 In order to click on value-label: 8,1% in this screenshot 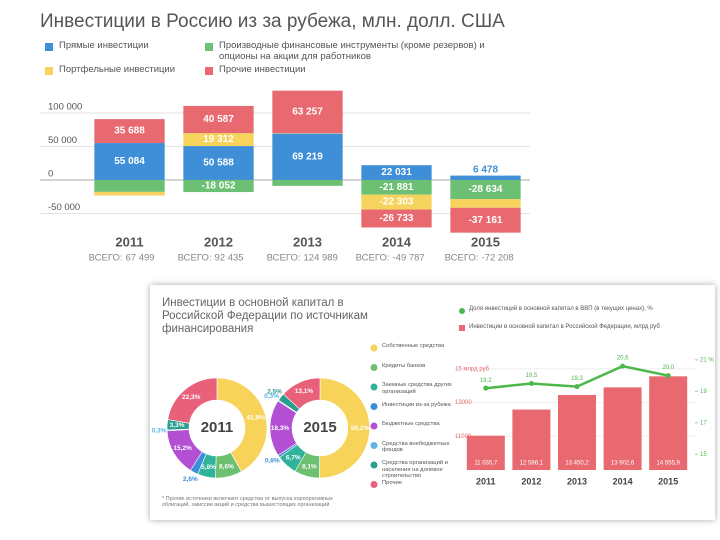, I will do `click(309, 466)`.